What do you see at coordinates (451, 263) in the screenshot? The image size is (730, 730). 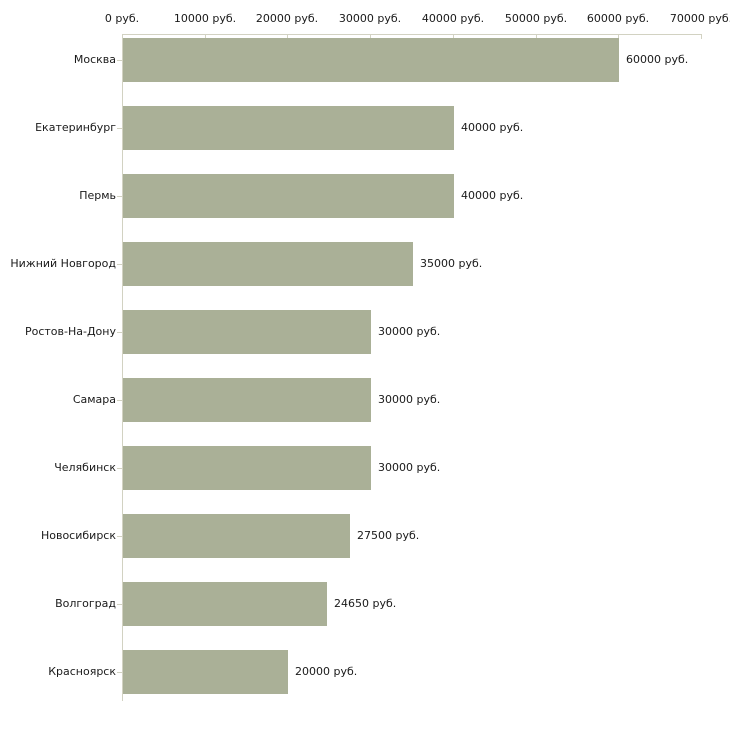 I see `value-label: 35000 руб.` at bounding box center [451, 263].